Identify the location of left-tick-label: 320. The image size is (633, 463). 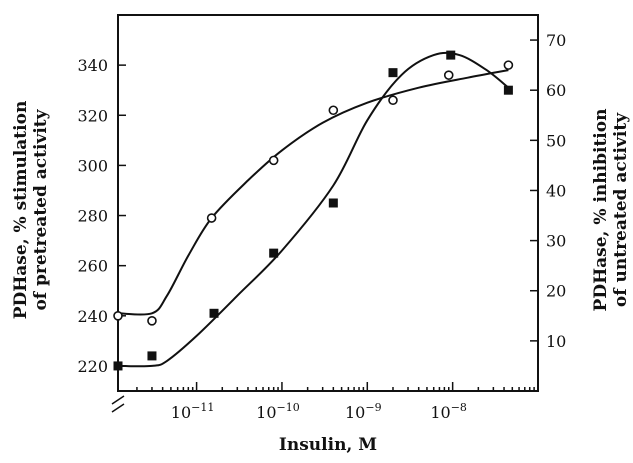
(92, 115).